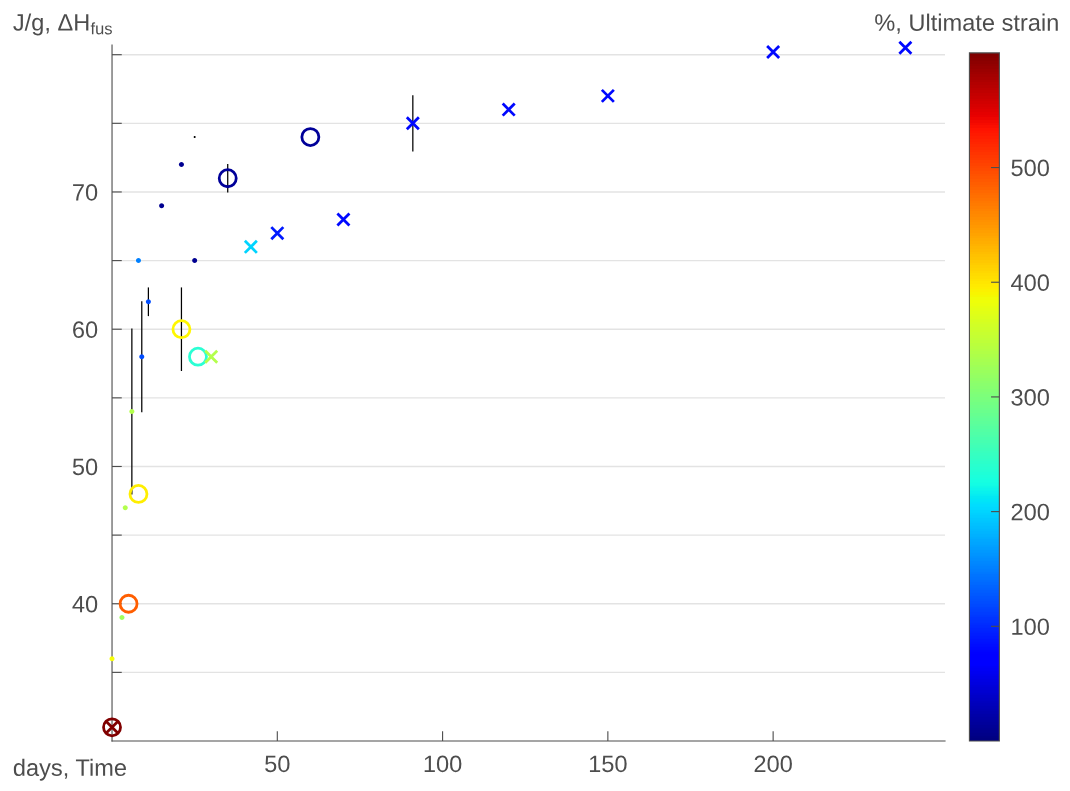 Image resolution: width=1070 pixels, height=791 pixels. What do you see at coordinates (1030, 283) in the screenshot?
I see `color-bar-label: 400` at bounding box center [1030, 283].